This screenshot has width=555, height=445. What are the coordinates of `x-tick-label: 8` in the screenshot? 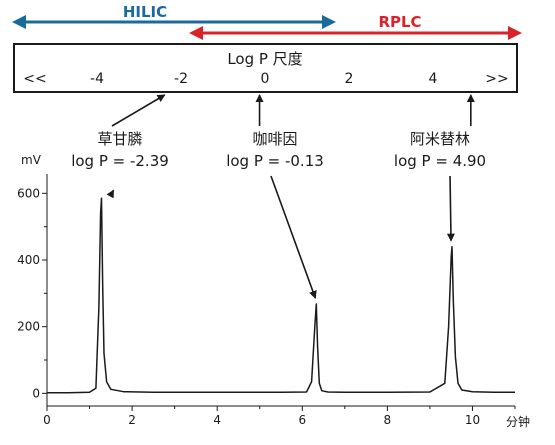 It's located at (388, 420).